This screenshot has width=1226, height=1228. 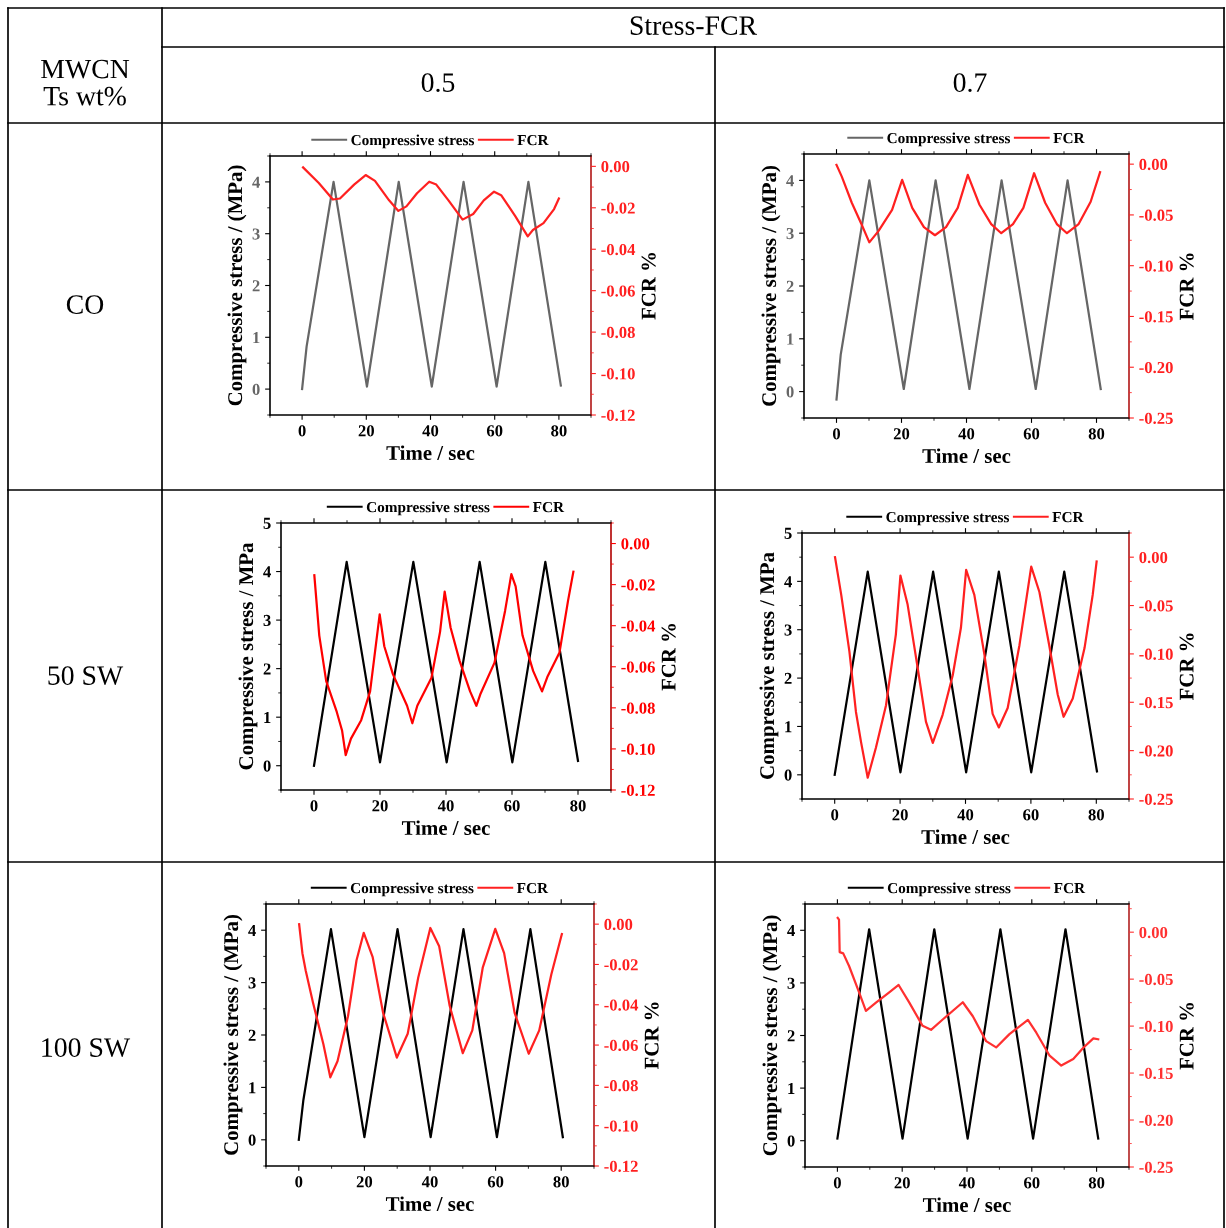 I want to click on text: 100 SW, so click(x=86, y=1048).